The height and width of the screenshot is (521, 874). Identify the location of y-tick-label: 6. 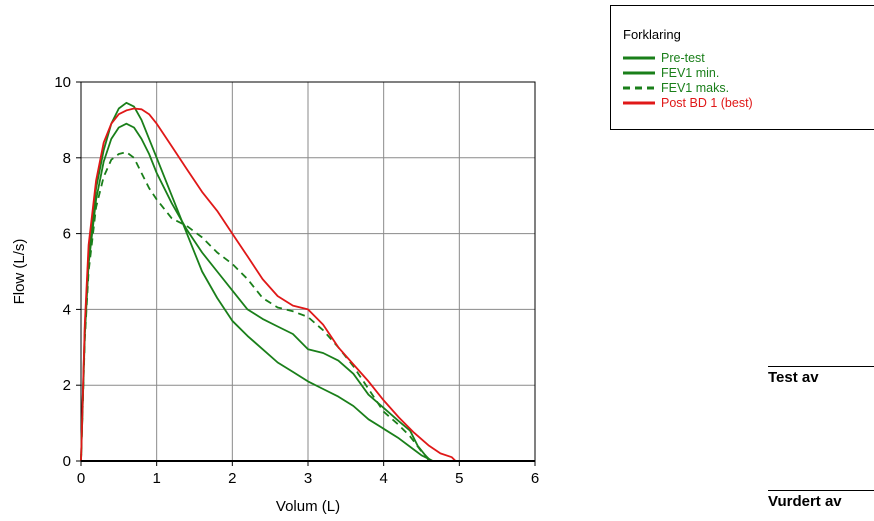
(67, 234).